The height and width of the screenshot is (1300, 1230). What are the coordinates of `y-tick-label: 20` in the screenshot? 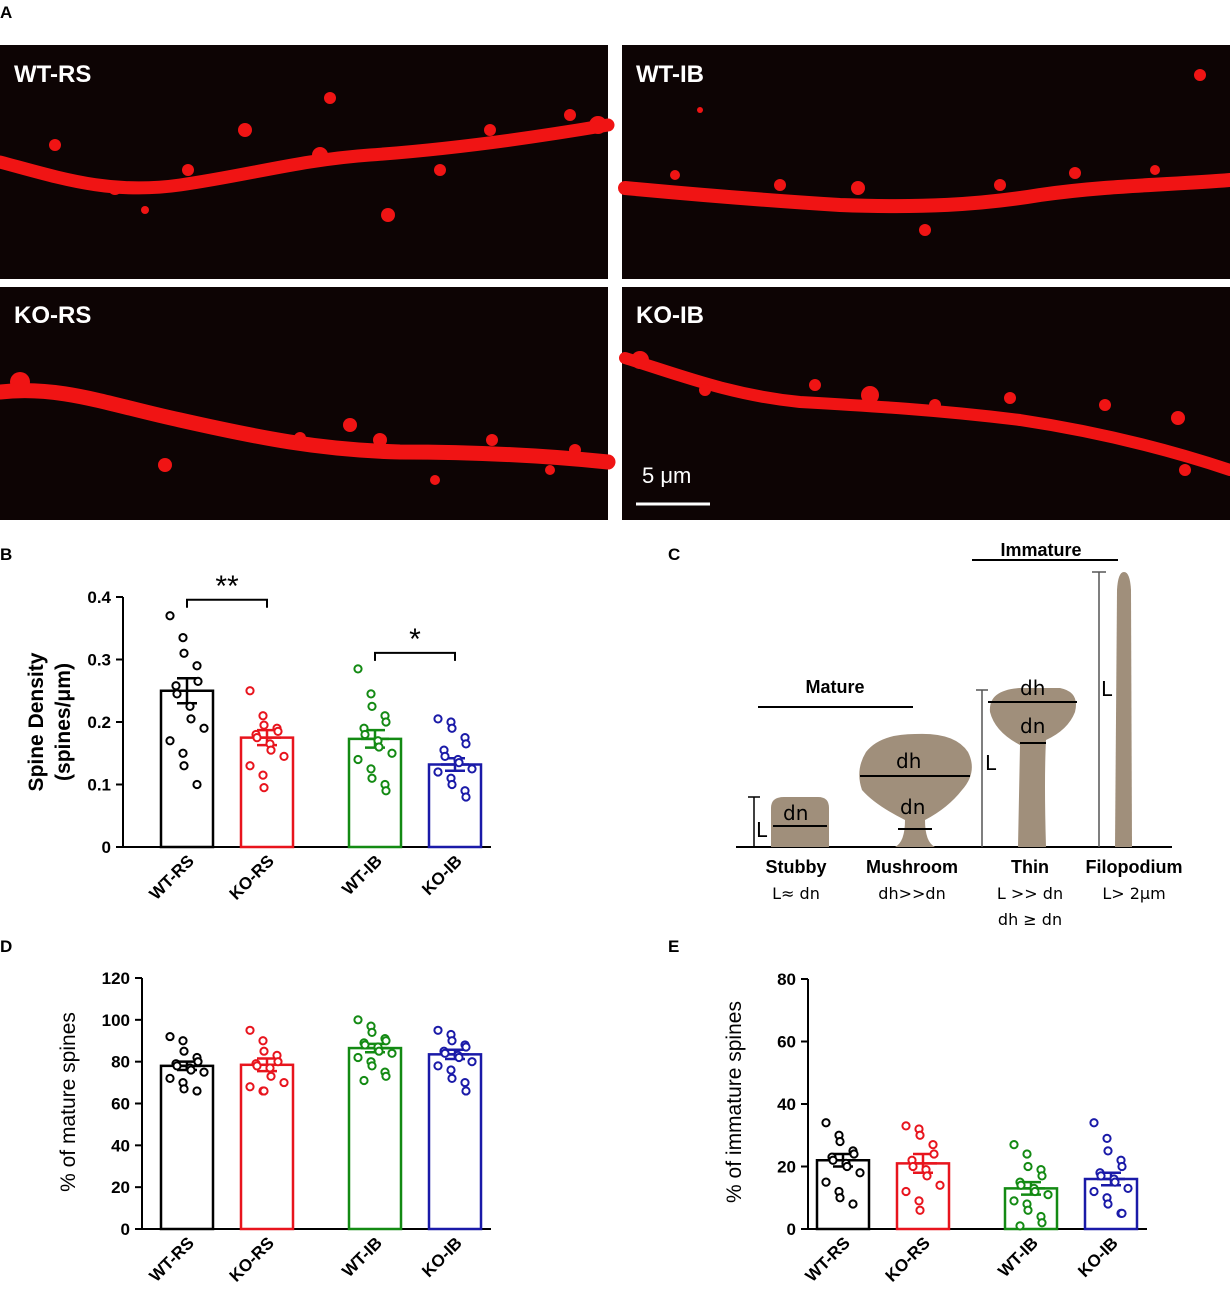 It's located at (120, 1187).